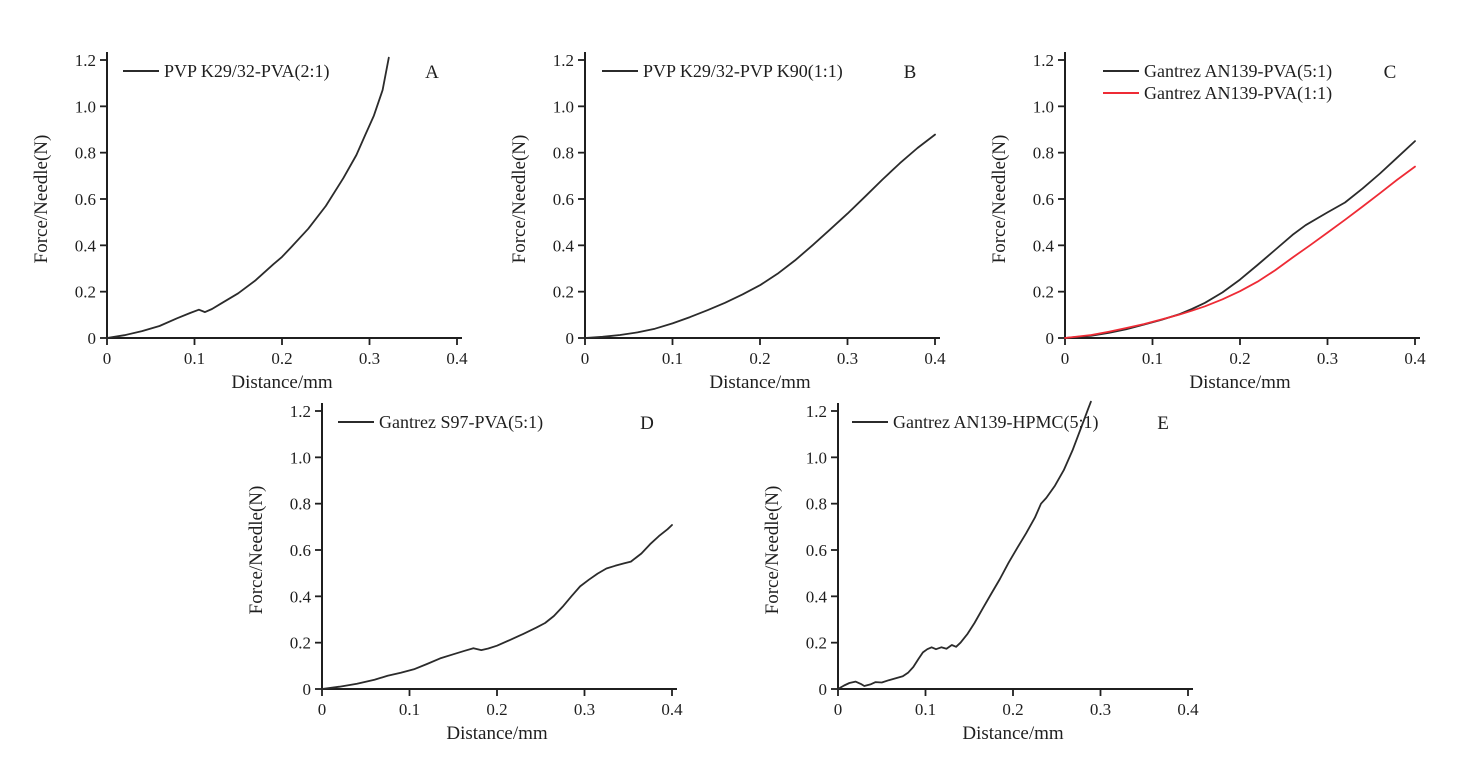 The height and width of the screenshot is (757, 1483). Describe the element at coordinates (432, 72) in the screenshot. I see `panel-letter: A` at that location.